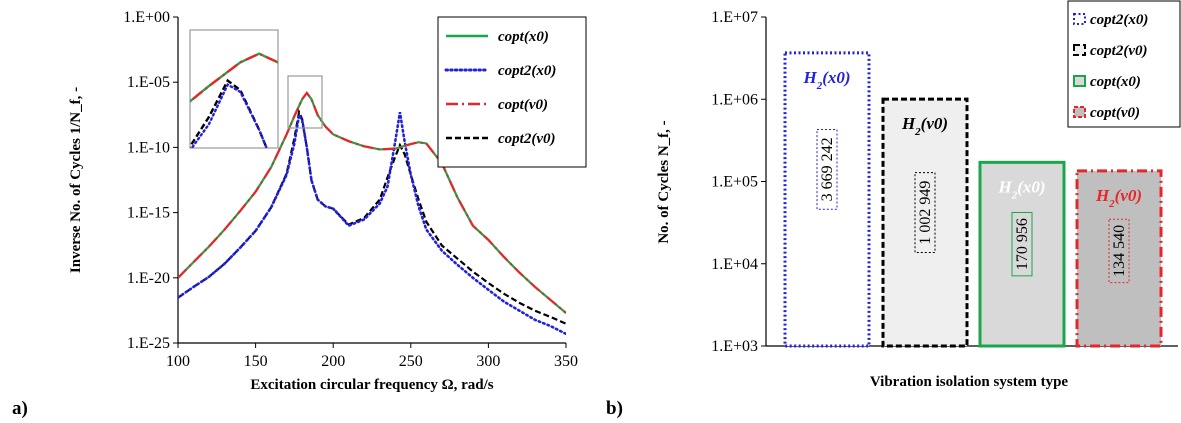  I want to click on a-y-tick-label: 1.E-25, so click(148, 343).